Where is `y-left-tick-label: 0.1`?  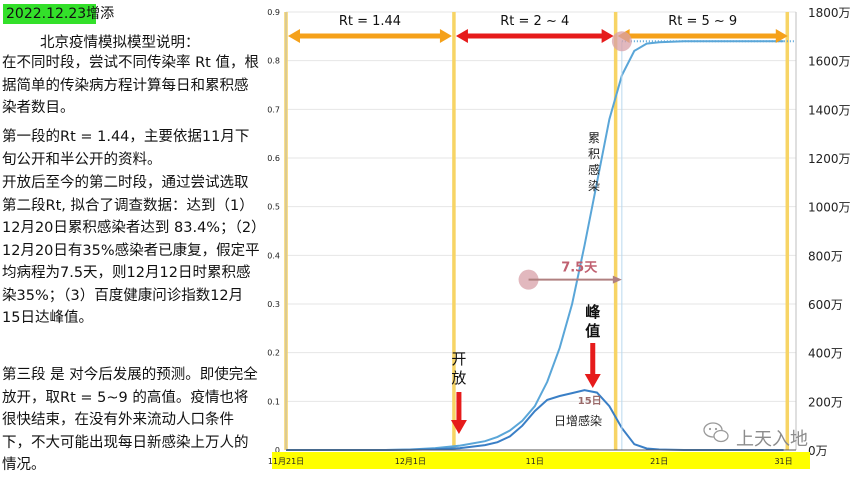
y-left-tick-label: 0.1 is located at coordinates (273, 401).